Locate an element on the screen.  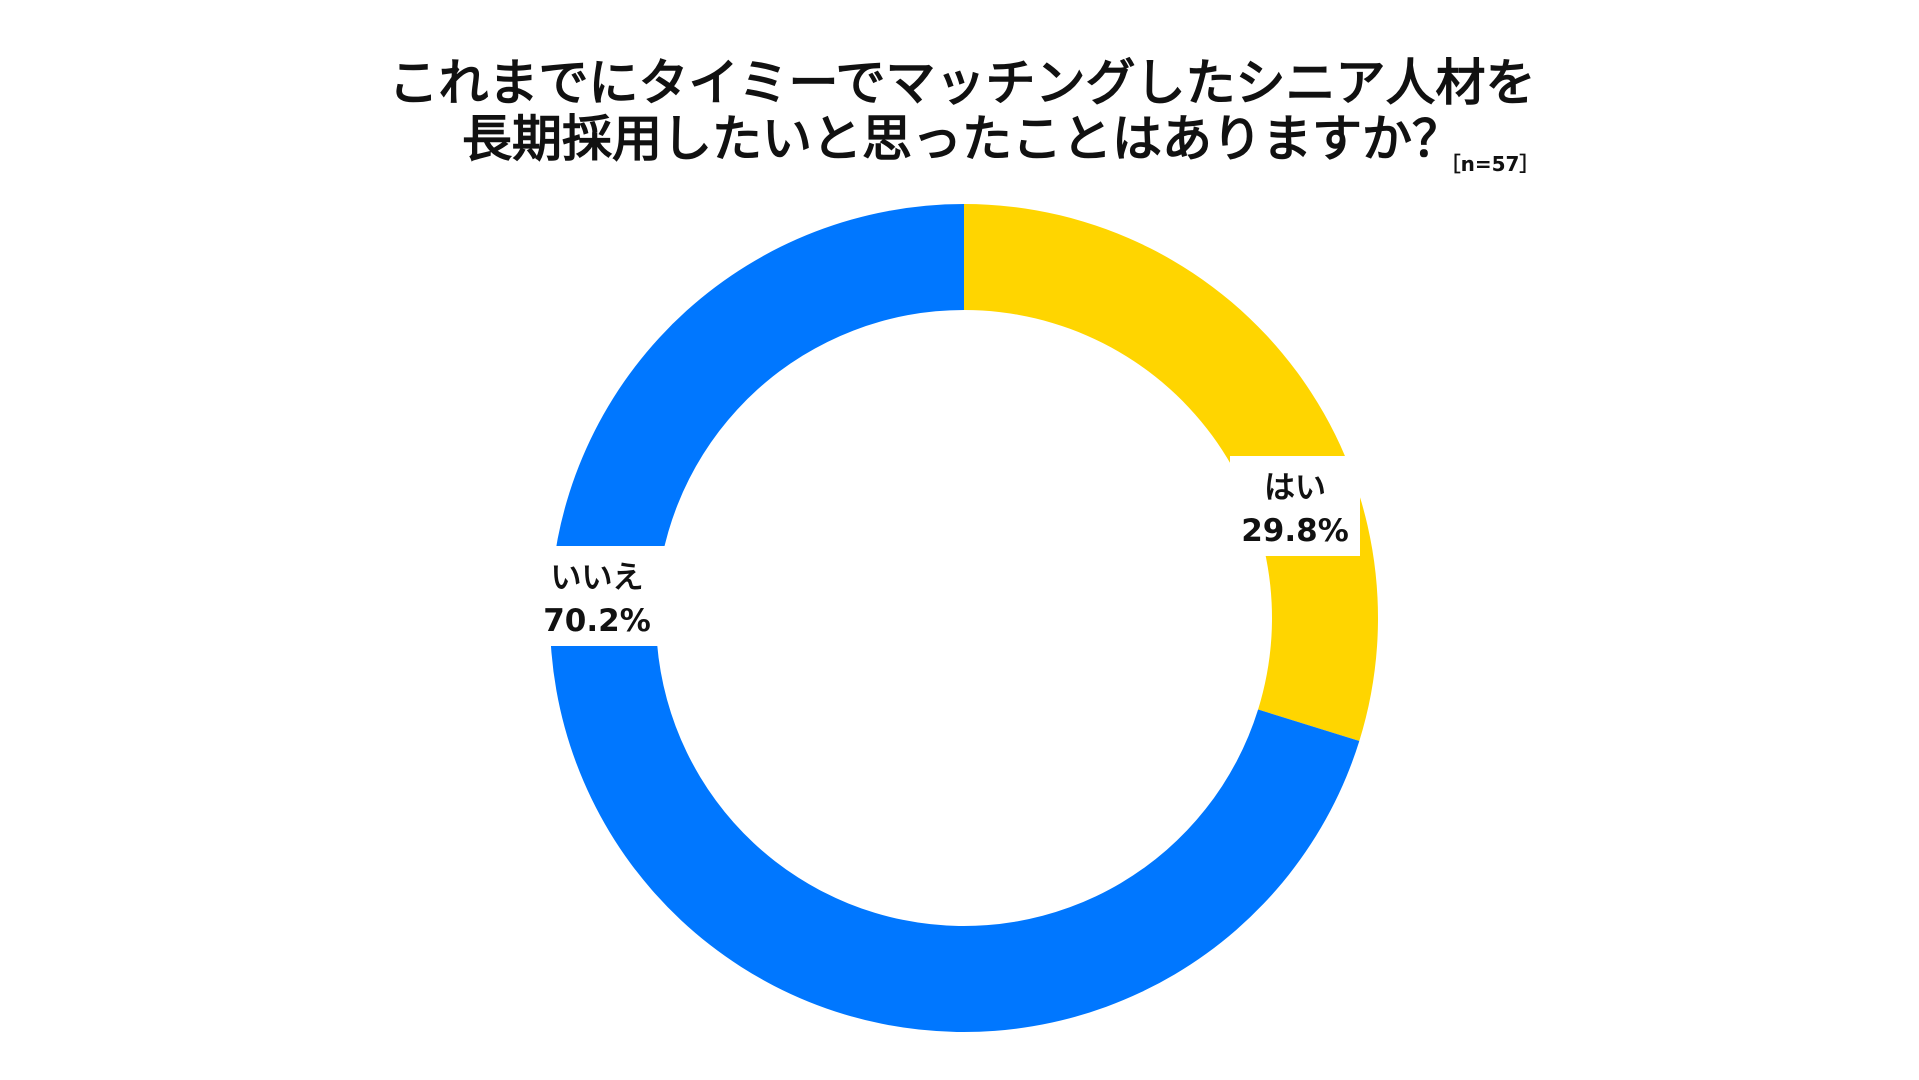
slice-label-group-iie: いいえ 70.2% is located at coordinates (597, 596).